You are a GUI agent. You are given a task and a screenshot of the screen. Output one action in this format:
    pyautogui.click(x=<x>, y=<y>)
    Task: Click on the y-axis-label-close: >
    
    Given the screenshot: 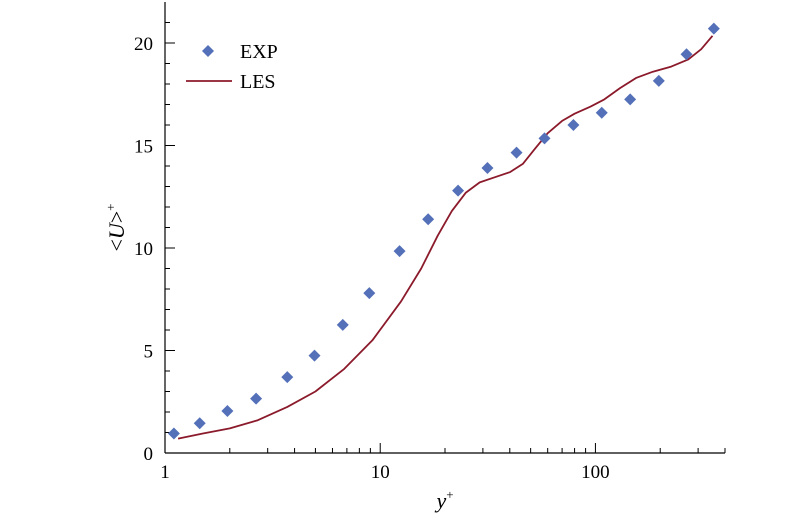 What is the action you would take?
    pyautogui.click(x=116, y=217)
    